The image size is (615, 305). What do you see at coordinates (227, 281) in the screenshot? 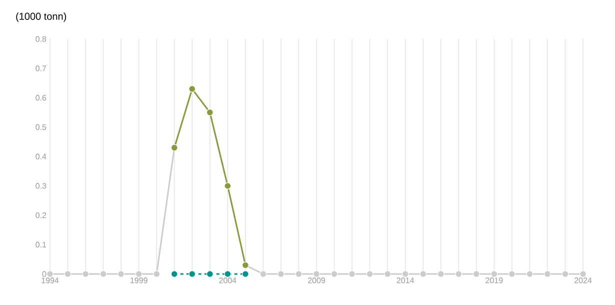
I see `x-tick-label: 2004` at bounding box center [227, 281].